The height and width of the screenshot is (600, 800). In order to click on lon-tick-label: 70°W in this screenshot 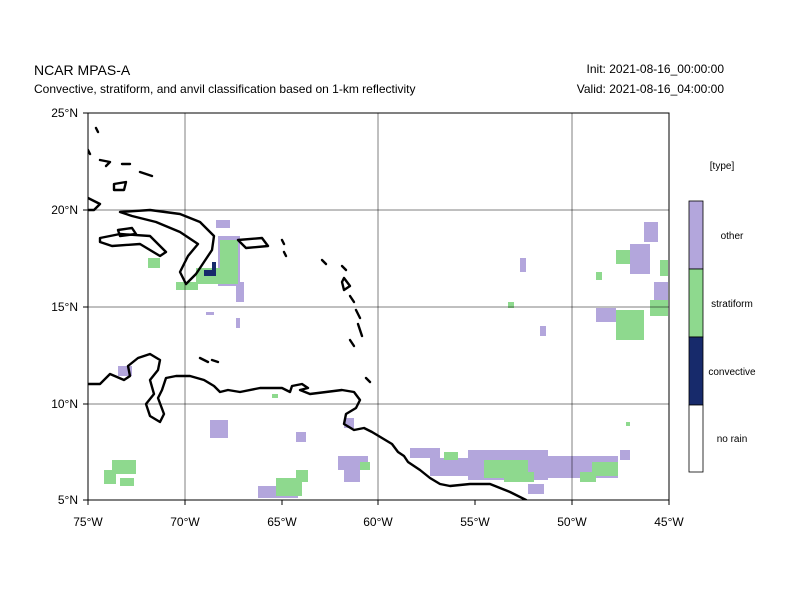, I will do `click(185, 522)`.